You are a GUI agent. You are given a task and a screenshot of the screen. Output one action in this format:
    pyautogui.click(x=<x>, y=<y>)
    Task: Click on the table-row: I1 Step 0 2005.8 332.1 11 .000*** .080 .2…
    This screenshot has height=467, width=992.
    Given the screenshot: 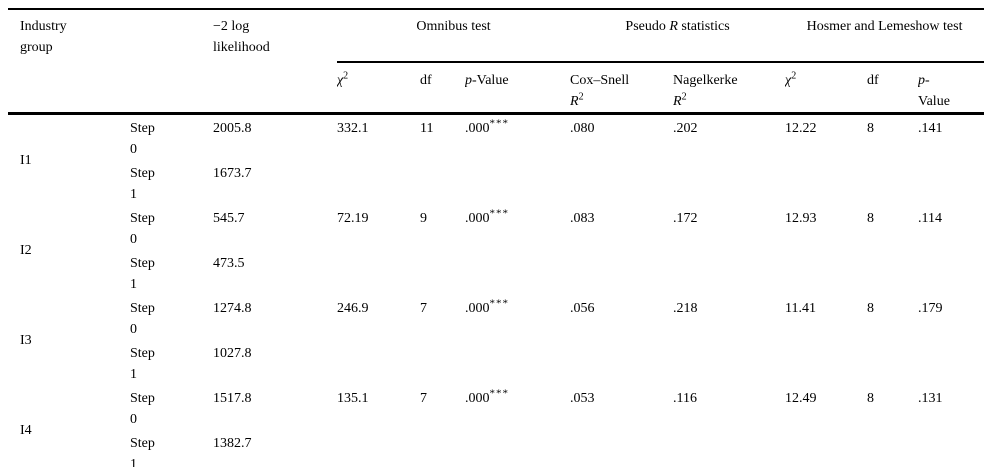 What is the action you would take?
    pyautogui.click(x=496, y=141)
    